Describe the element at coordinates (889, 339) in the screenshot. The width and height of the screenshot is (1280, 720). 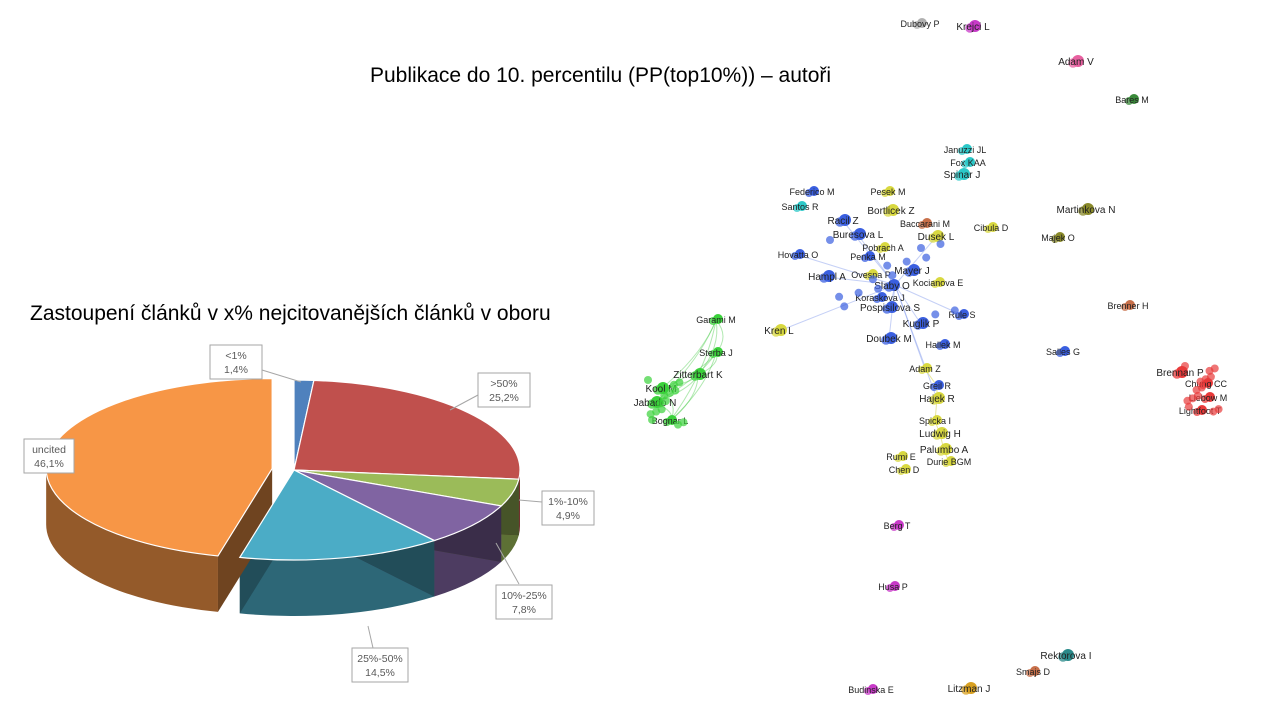
I see `network-node-label: Doubek M` at that location.